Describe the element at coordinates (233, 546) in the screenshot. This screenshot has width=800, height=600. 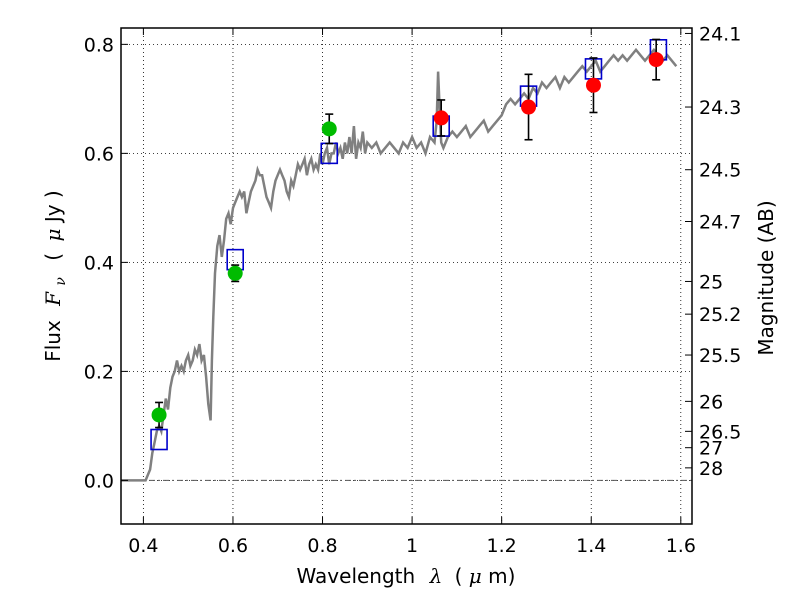
I see `x-tick-label: 0.6` at that location.